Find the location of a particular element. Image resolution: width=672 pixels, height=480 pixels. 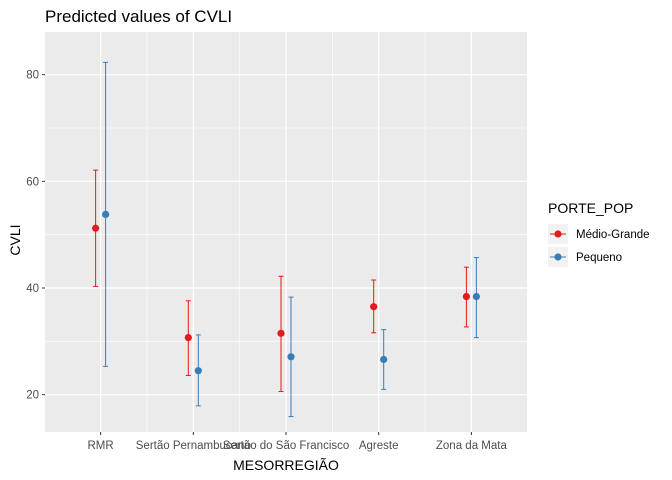

x-tick-label: RMR is located at coordinates (101, 446).